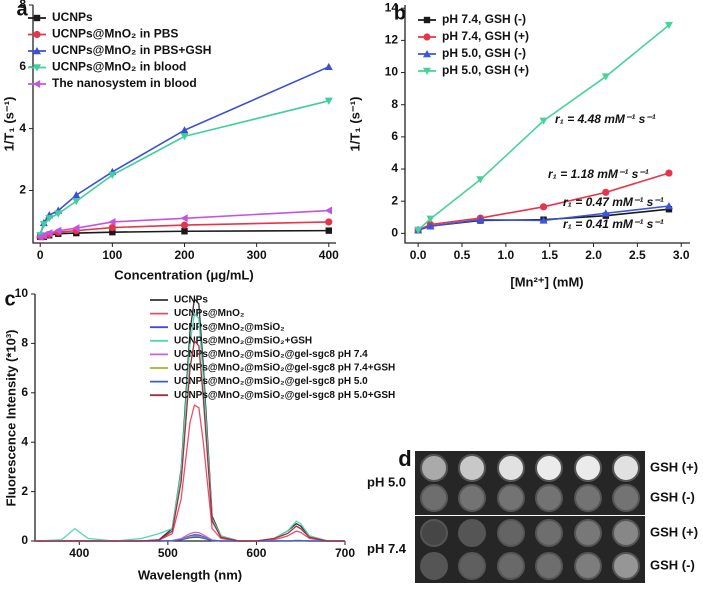  Describe the element at coordinates (284, 368) in the screenshot. I see `legend-label: UCNPs@MnO₂@mSiO₂@gel-sgc8 pH 7.4+GSH` at that location.